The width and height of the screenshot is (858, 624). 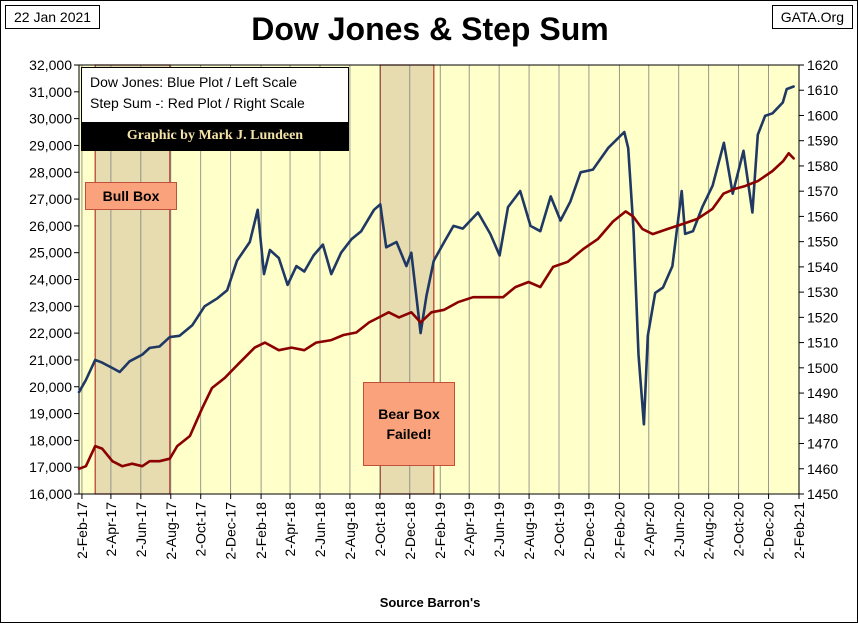 I want to click on source-label: Source Barron's, so click(x=430, y=602).